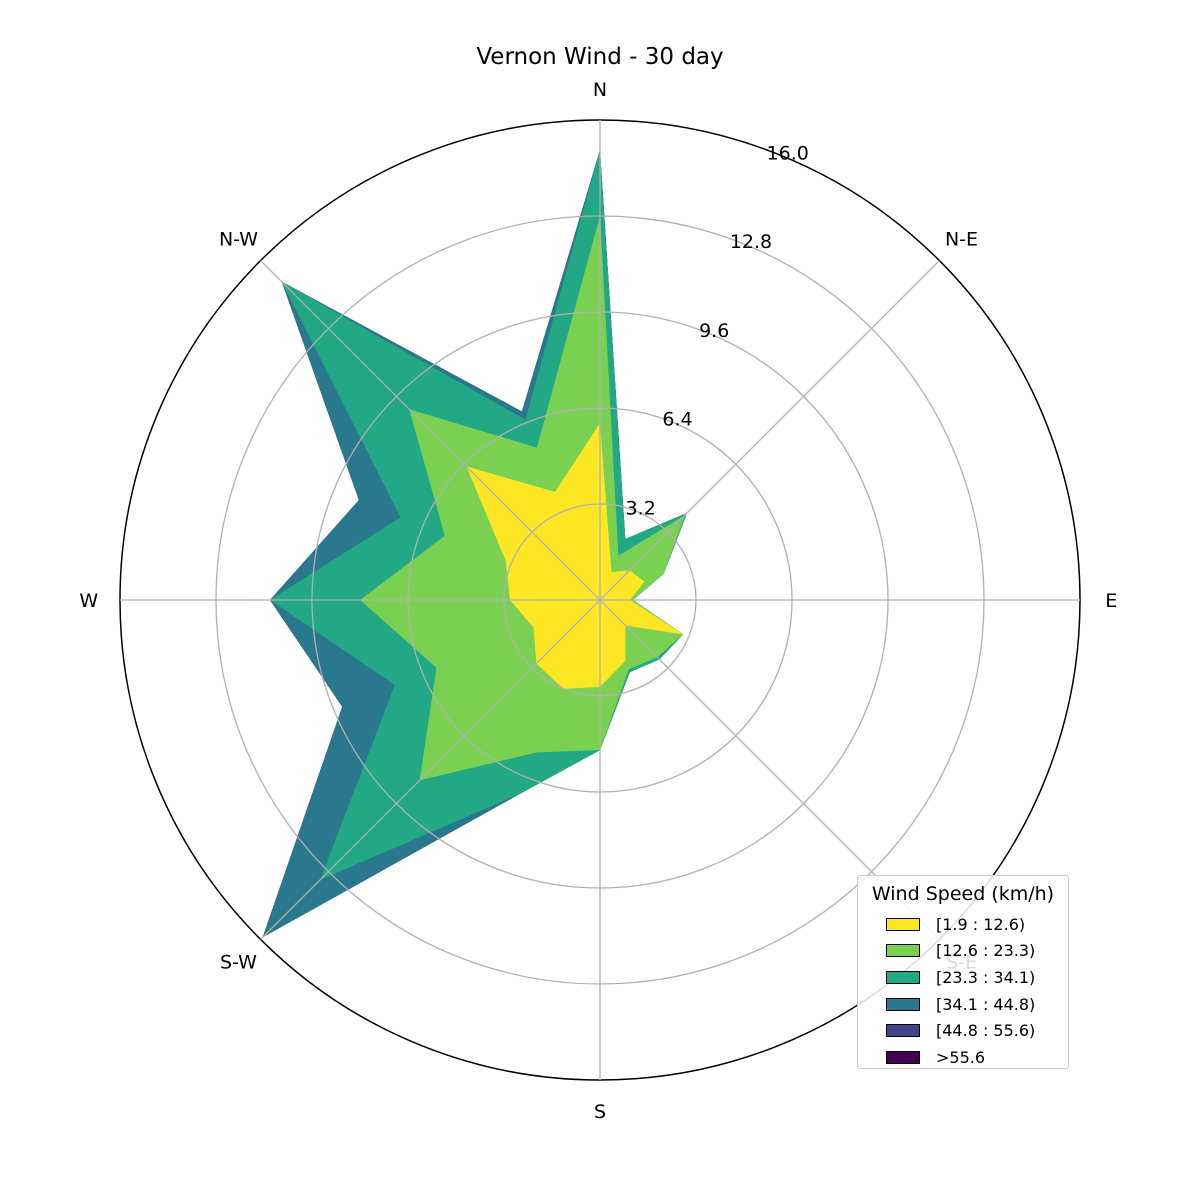 The width and height of the screenshot is (1200, 1200). I want to click on legend-label: [44.8 : 55.6), so click(986, 1031).